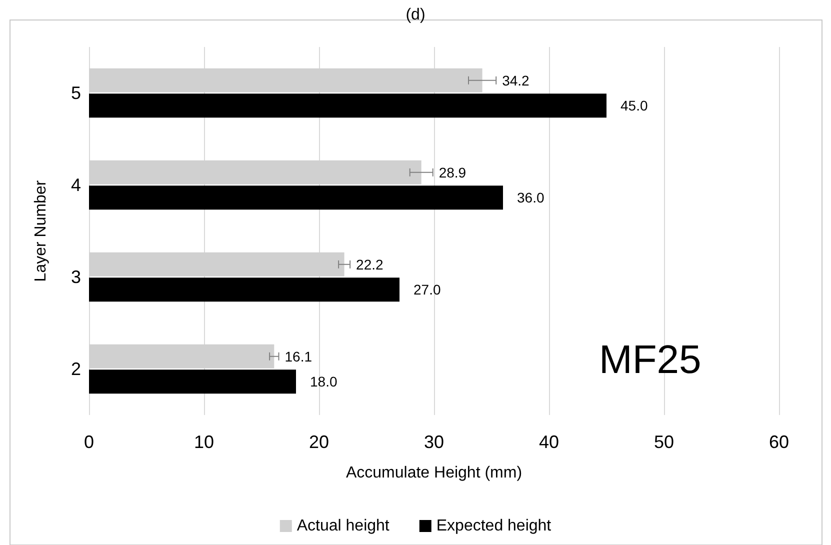 This screenshot has width=831, height=545. What do you see at coordinates (324, 382) in the screenshot?
I see `data-label: 18.0` at bounding box center [324, 382].